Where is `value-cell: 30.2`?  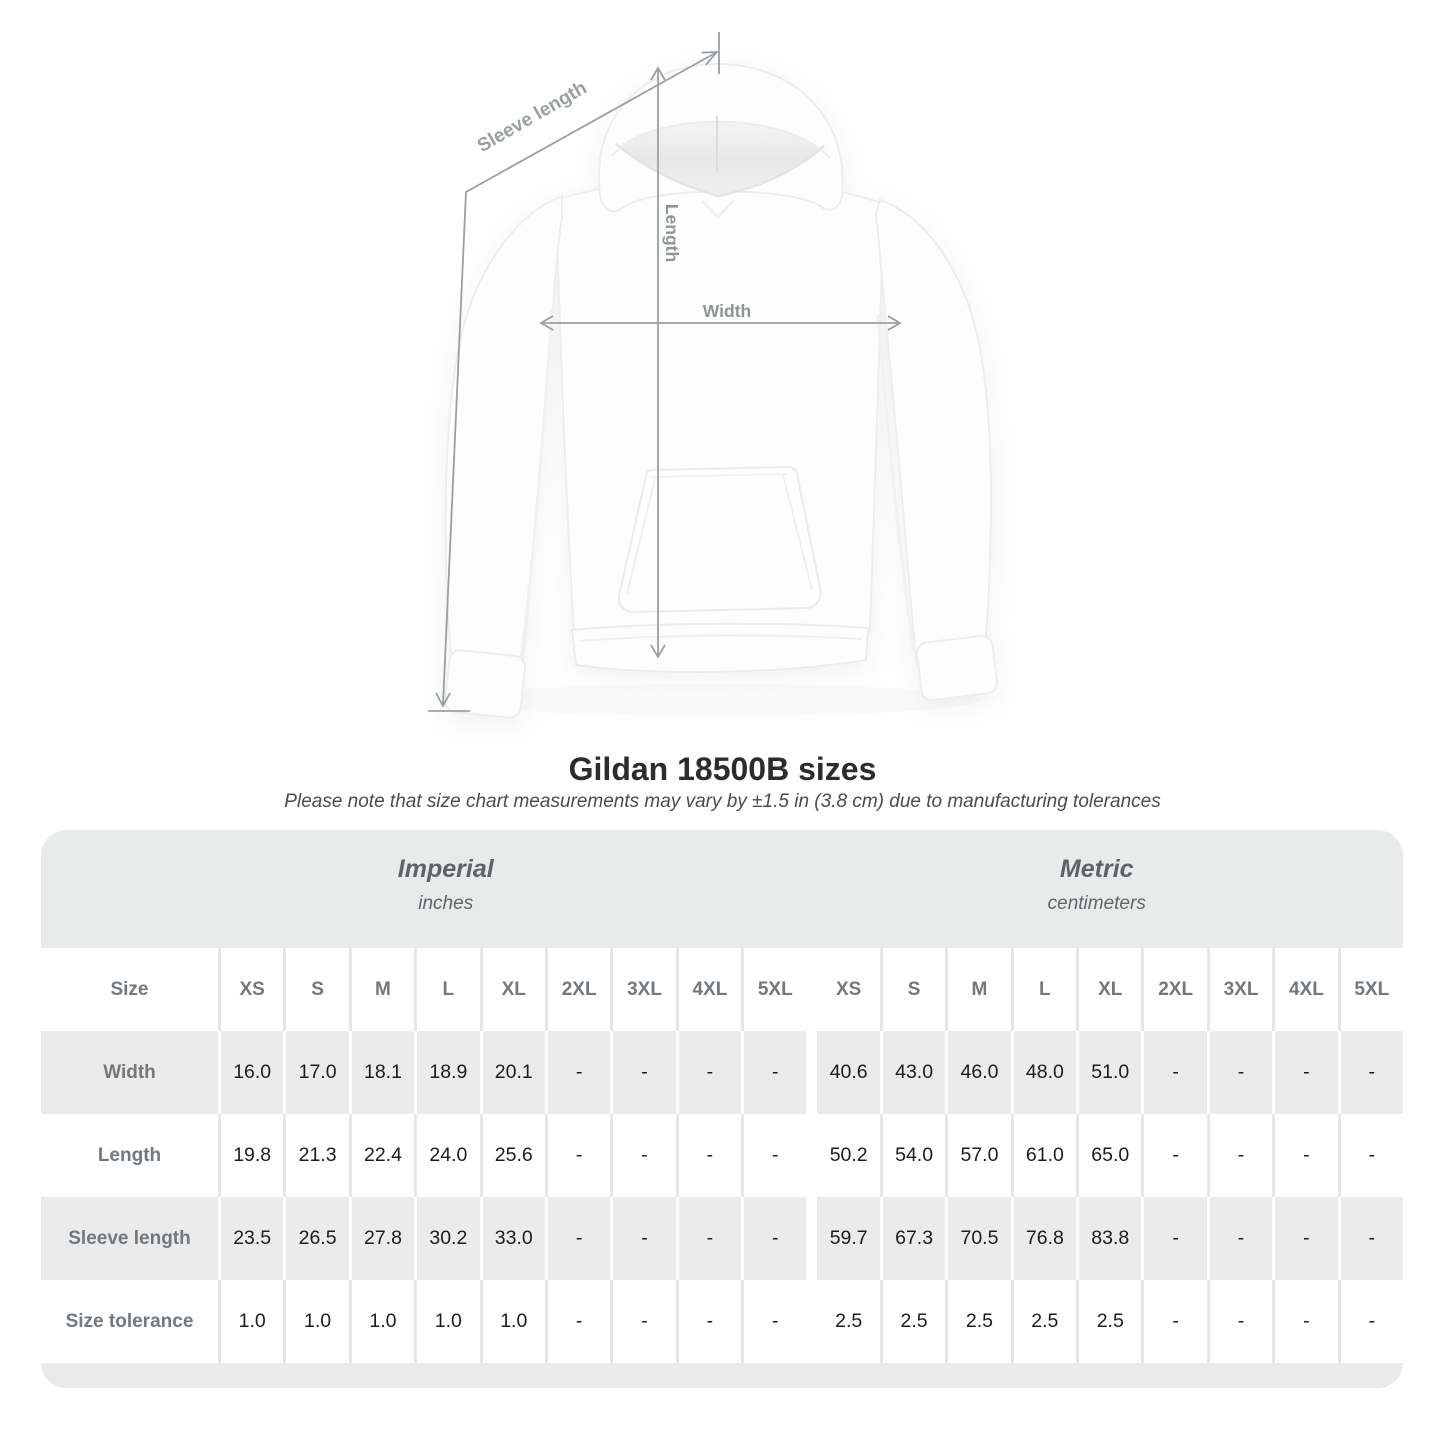 value-cell: 30.2 is located at coordinates (447, 1238).